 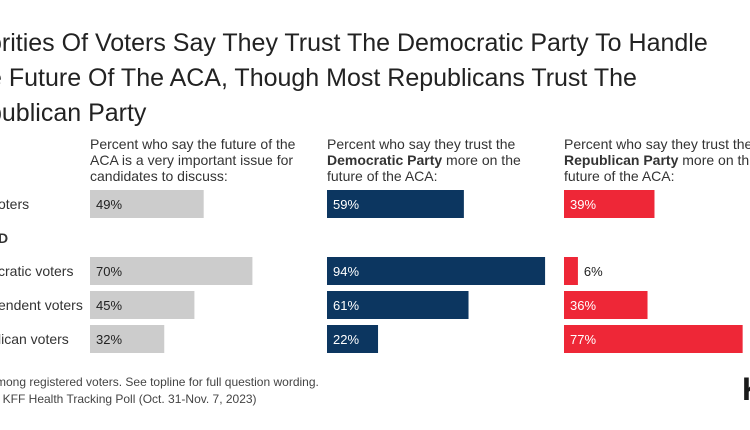 I want to click on row-label-group-header: D, so click(x=4, y=238).